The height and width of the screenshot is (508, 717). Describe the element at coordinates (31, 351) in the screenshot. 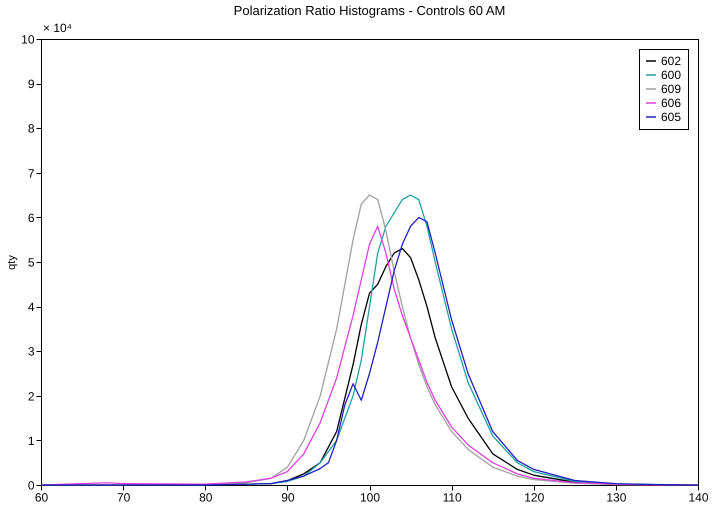

I see `y-tick-label: 3` at that location.